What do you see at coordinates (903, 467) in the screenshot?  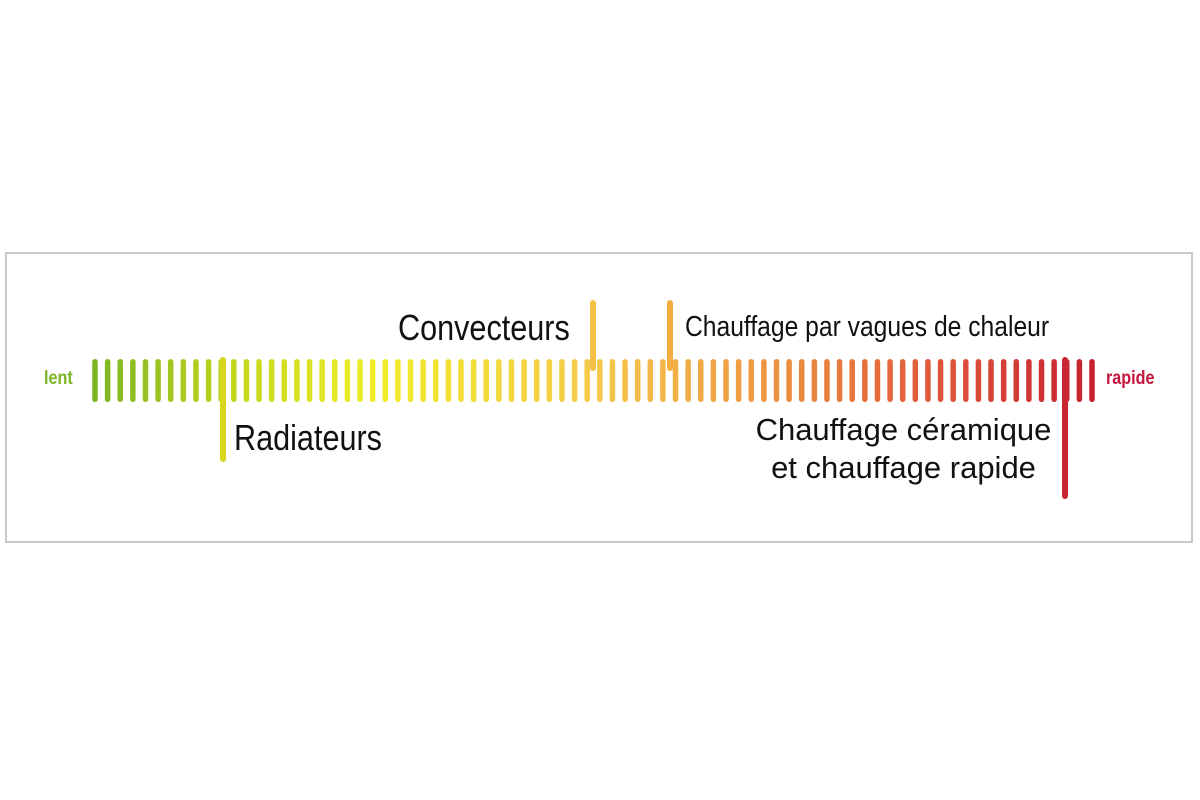 I see `marker-label-ceramique-line2: et chauffage rapide` at bounding box center [903, 467].